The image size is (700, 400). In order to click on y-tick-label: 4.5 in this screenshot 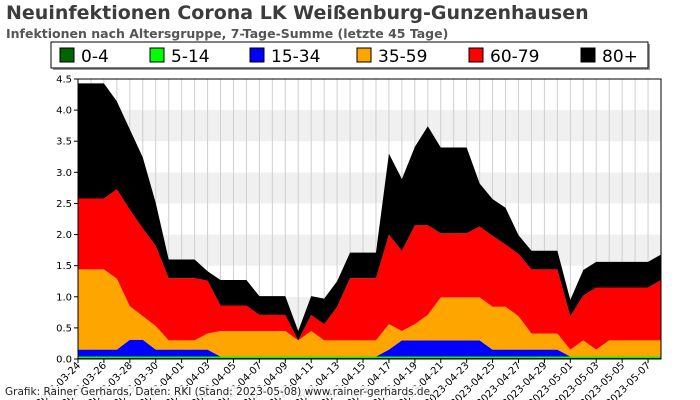, I will do `click(64, 80)`.